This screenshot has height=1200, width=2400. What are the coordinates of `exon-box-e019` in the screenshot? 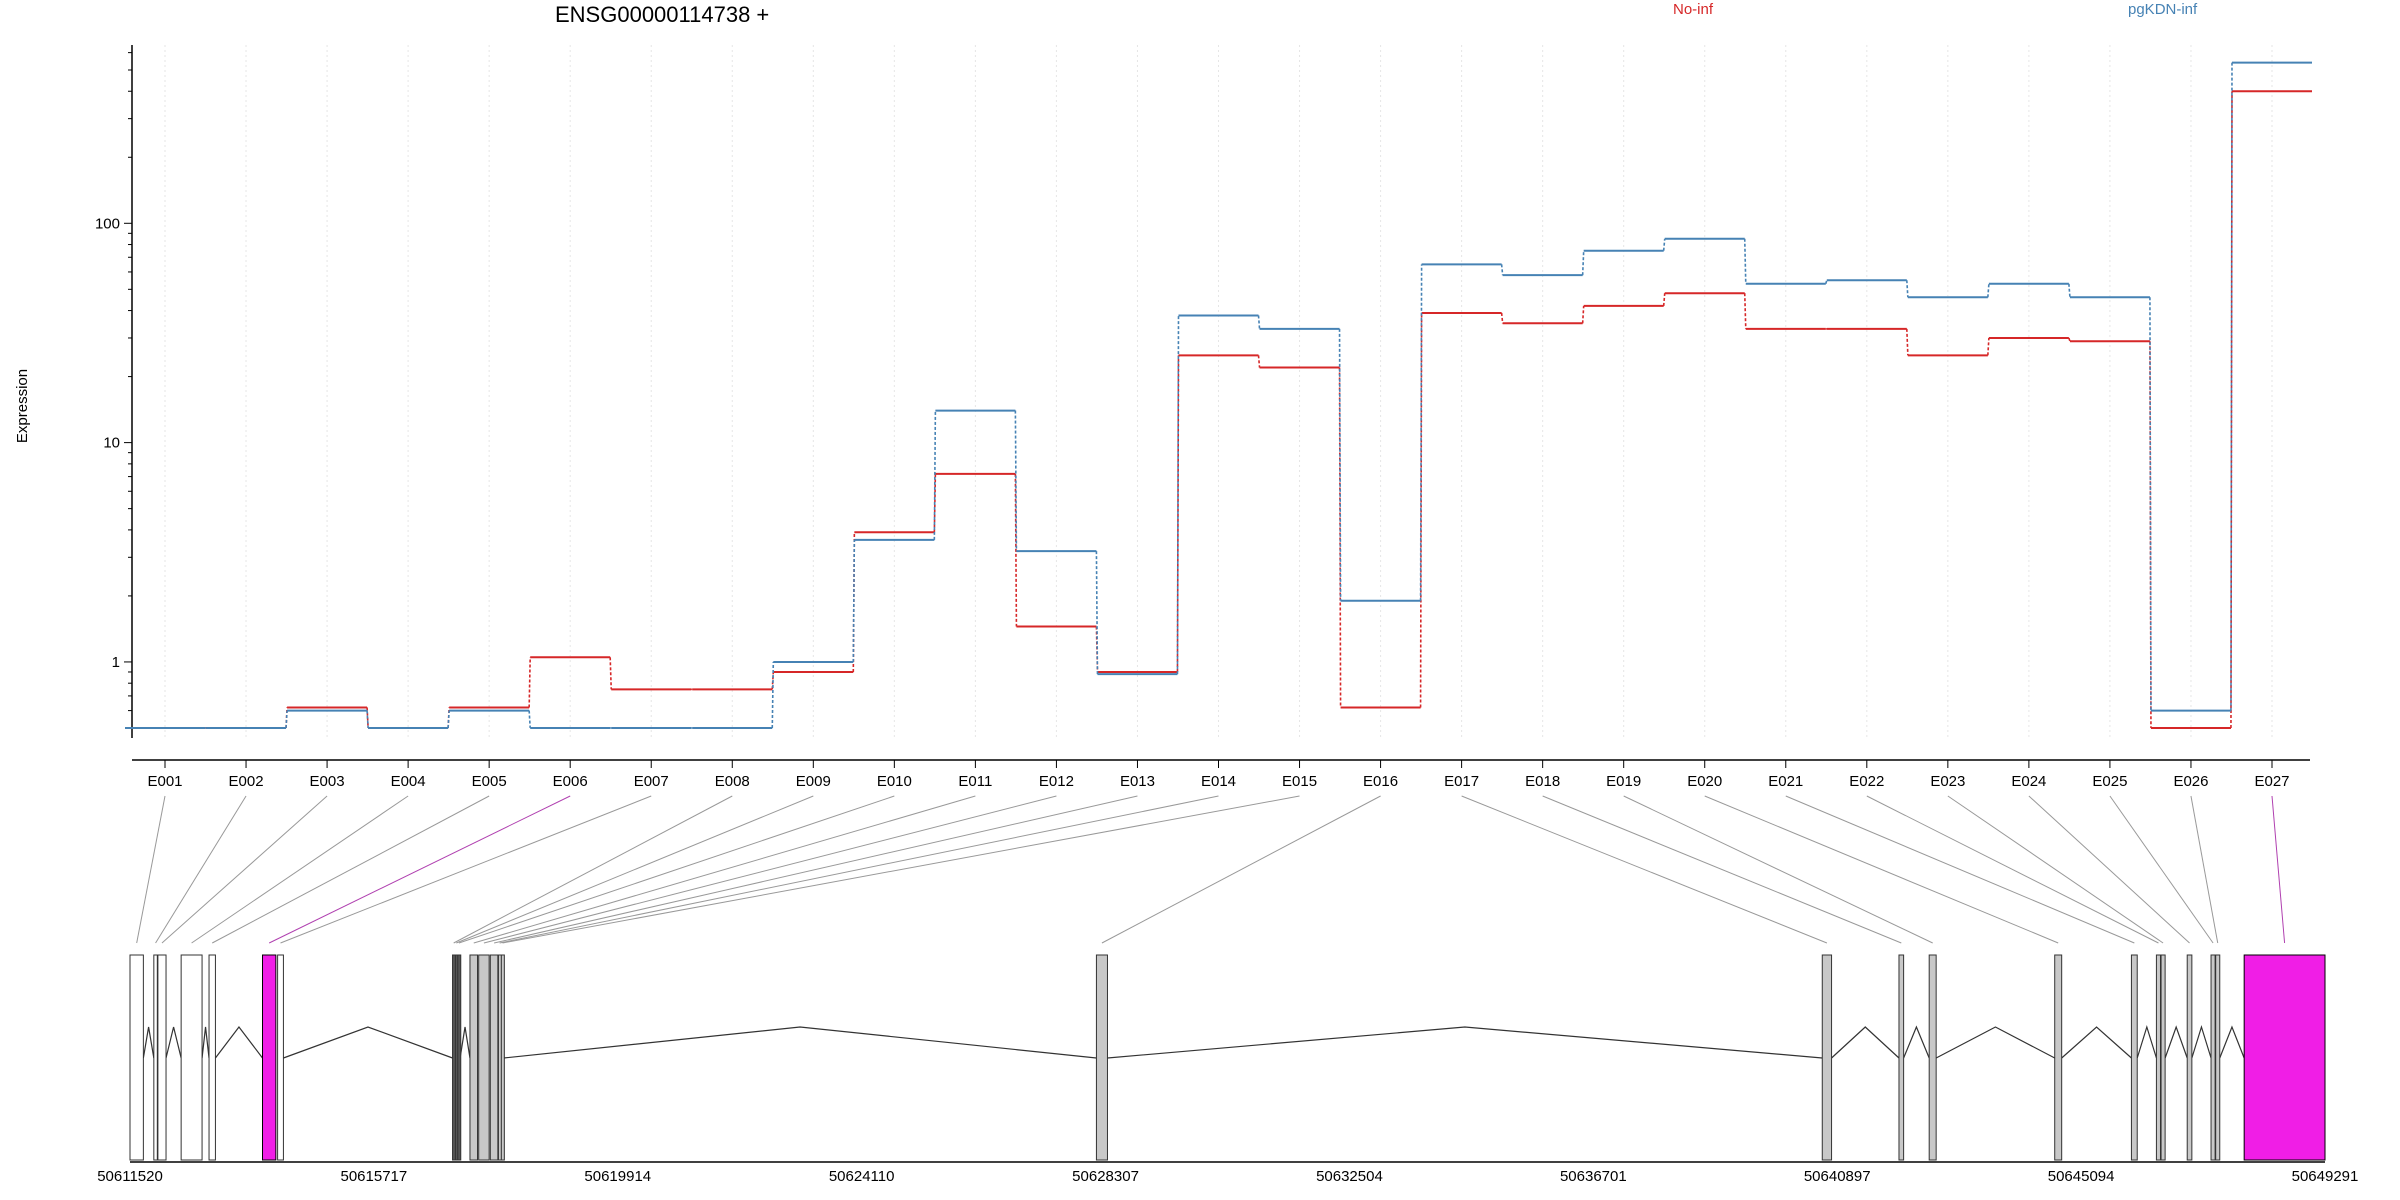 It's located at (1932, 1057).